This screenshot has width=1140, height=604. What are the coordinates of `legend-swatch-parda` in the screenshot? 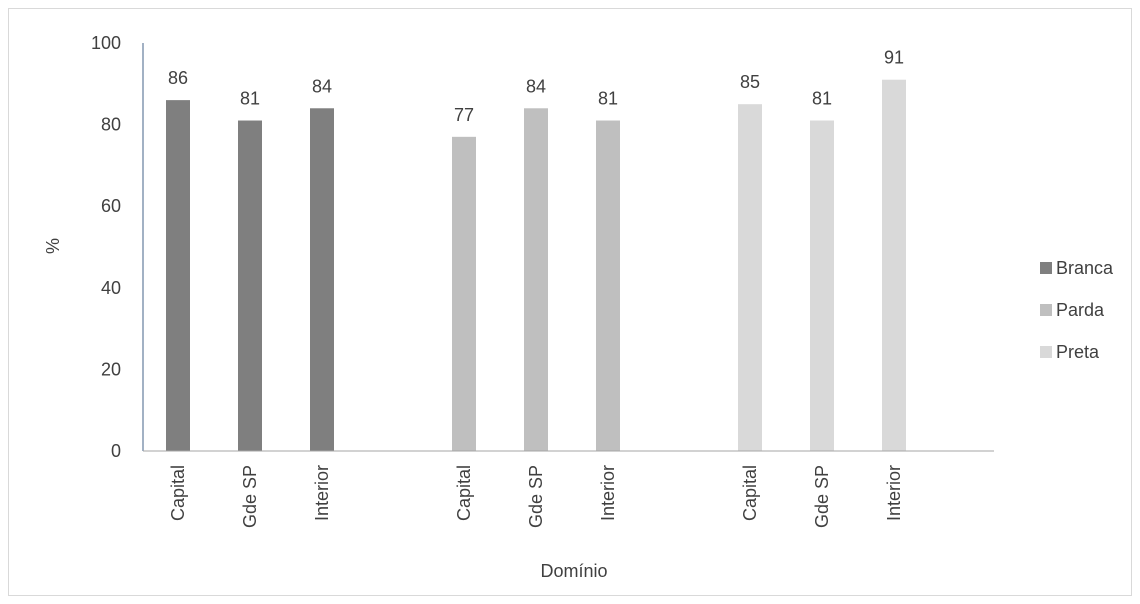 It's located at (1046, 310).